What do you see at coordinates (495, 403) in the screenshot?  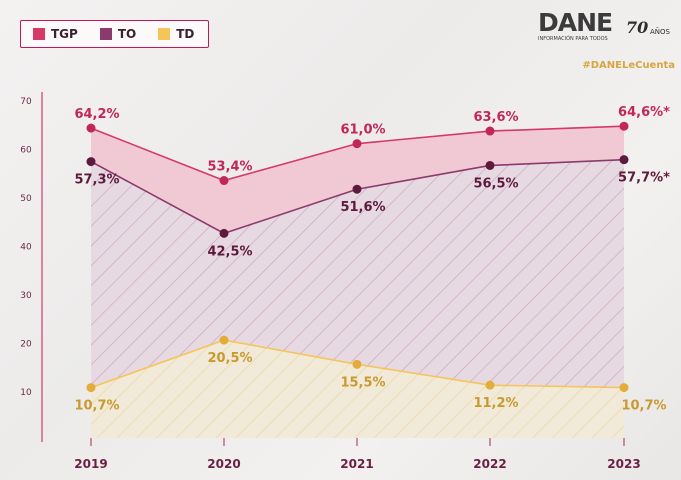 I see `data-label-td: 11,2%` at bounding box center [495, 403].